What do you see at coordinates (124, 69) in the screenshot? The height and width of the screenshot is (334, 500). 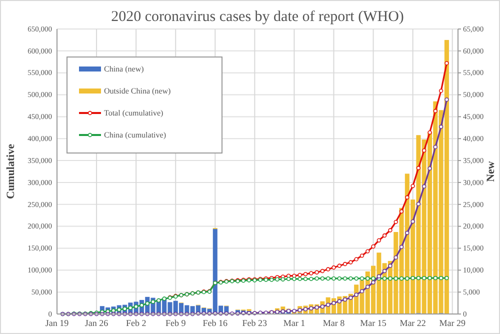 I see `legend-label: China (new)` at bounding box center [124, 69].